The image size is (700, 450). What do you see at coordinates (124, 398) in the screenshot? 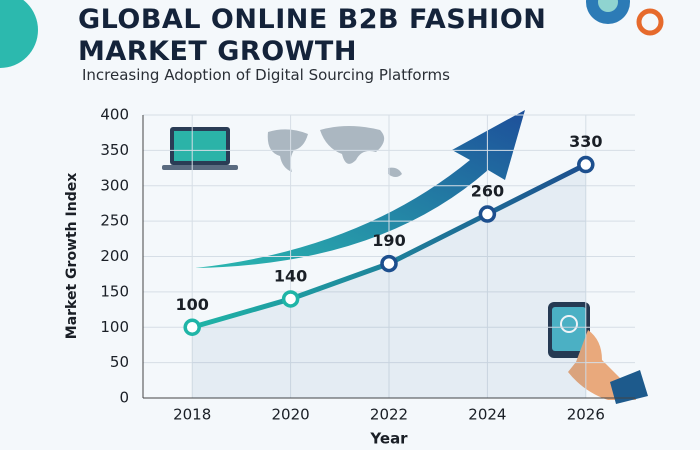
I see `y-tick-label: 0` at bounding box center [124, 398].